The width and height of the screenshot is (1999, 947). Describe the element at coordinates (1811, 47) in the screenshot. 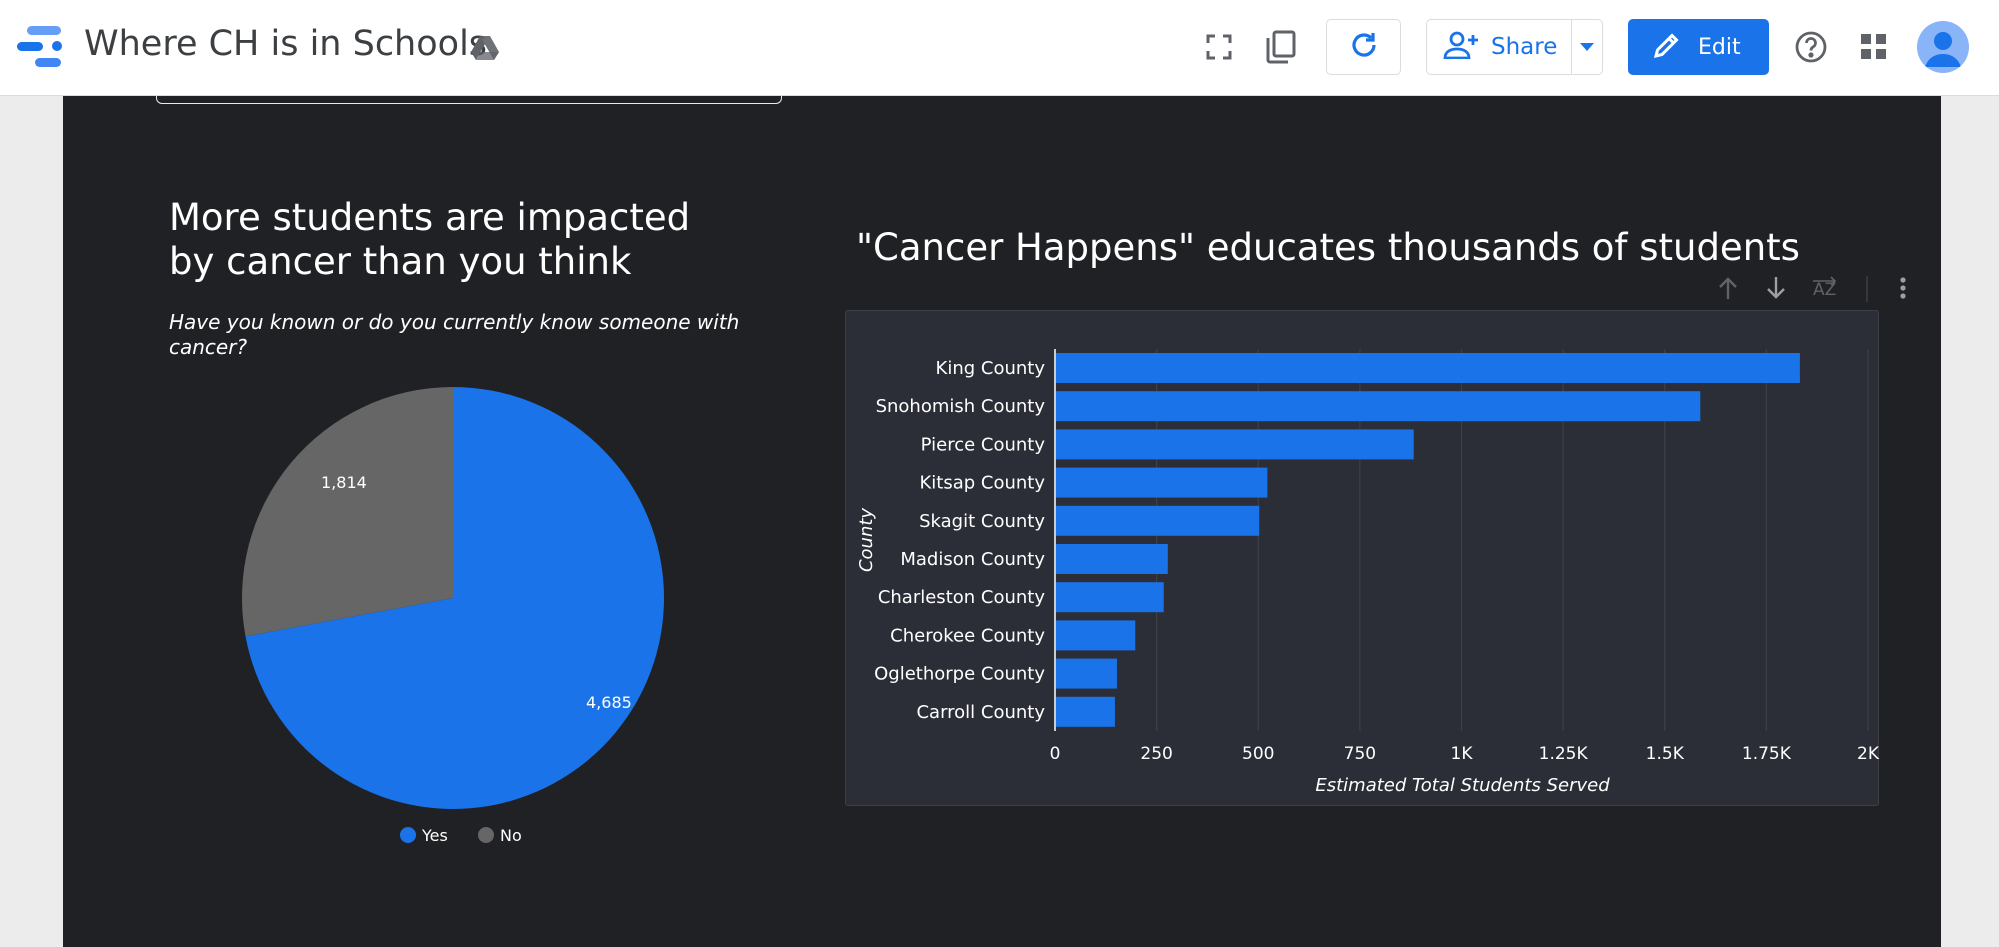

I see `help-icon` at that location.